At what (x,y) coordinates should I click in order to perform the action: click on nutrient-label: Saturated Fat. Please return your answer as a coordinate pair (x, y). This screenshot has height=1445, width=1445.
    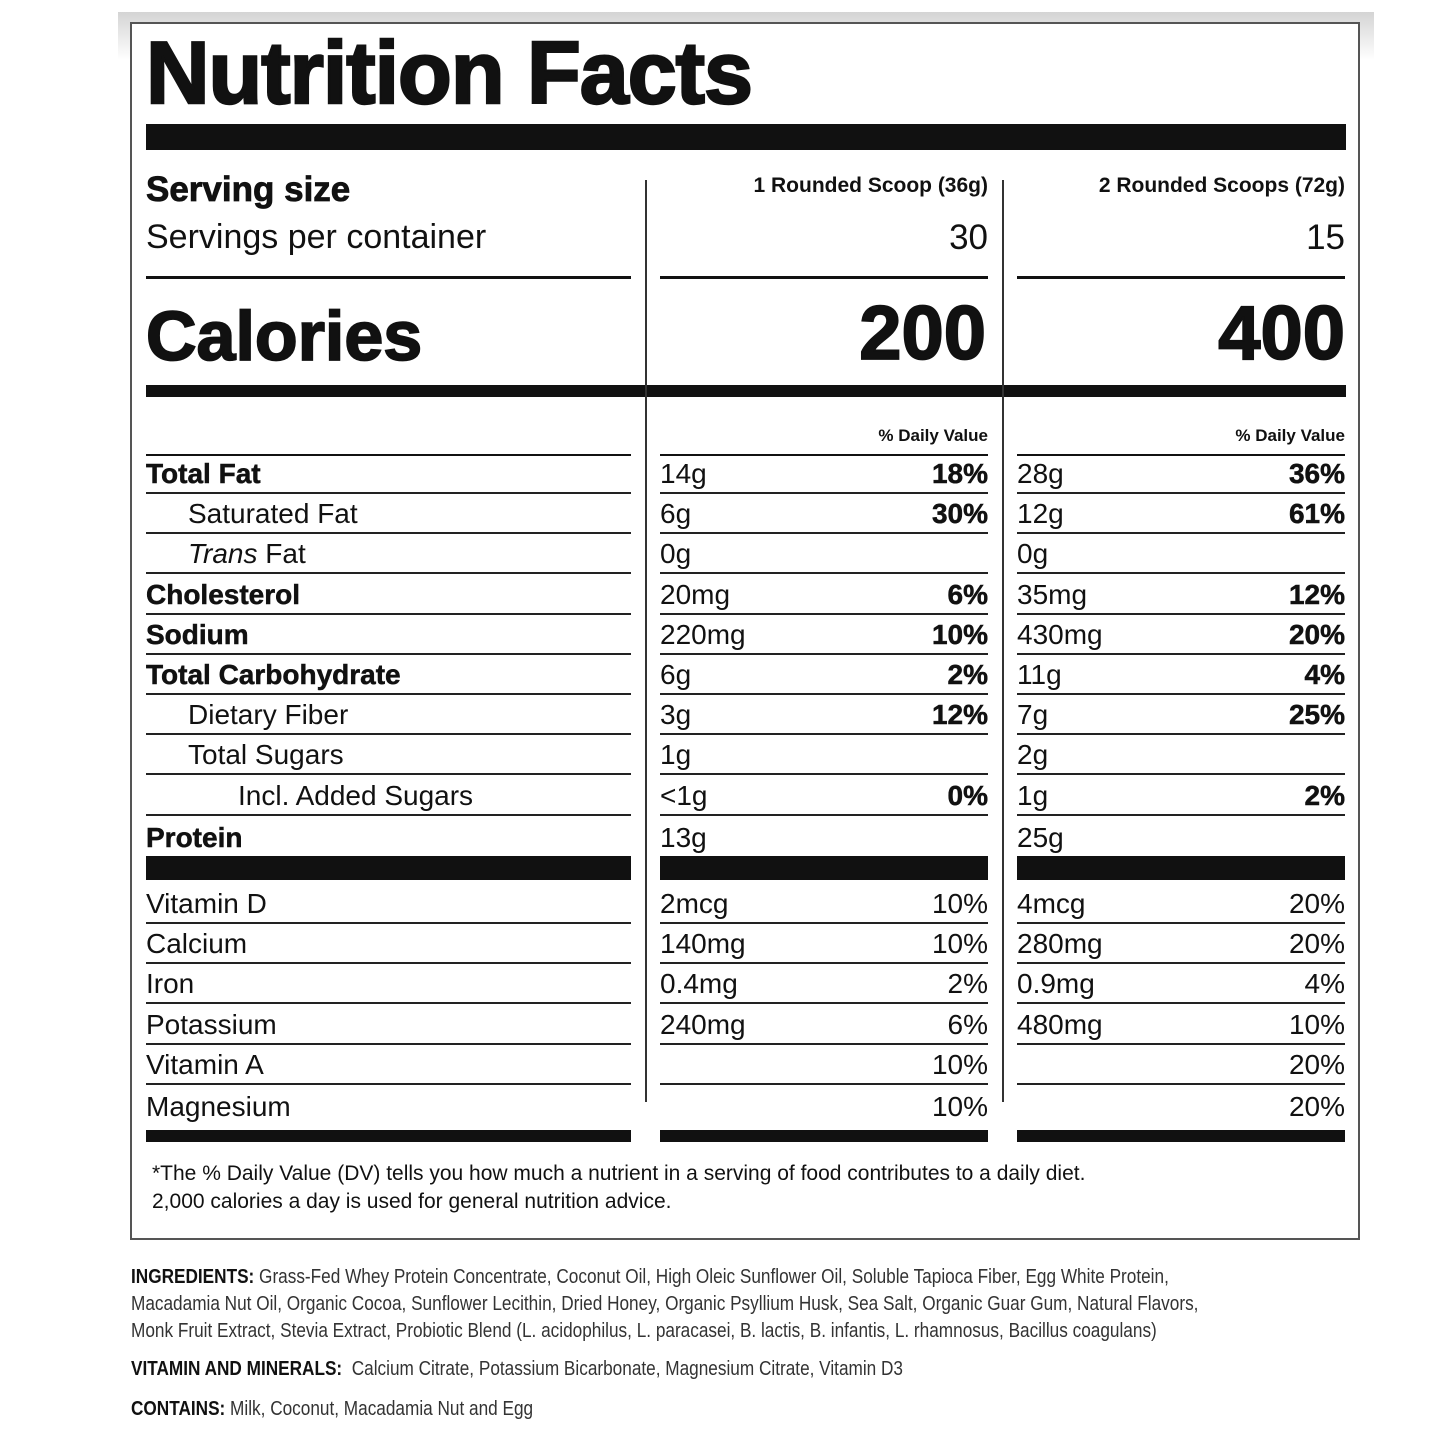
    Looking at the image, I should click on (273, 514).